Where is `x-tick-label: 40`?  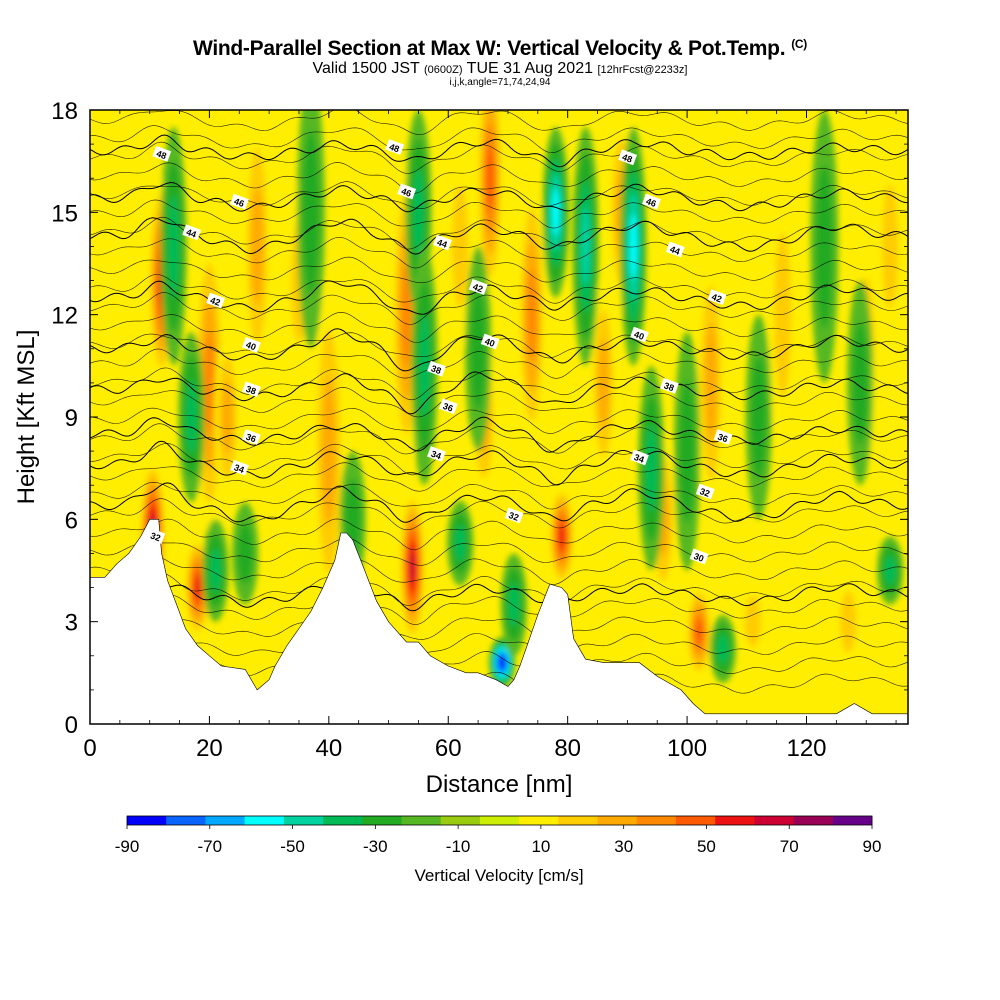
x-tick-label: 40 is located at coordinates (328, 748).